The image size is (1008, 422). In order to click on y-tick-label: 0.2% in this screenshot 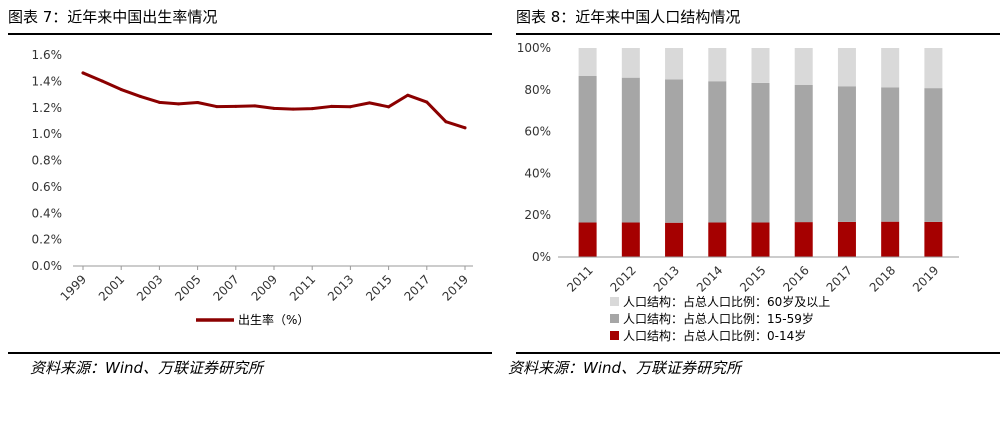, I will do `click(47, 240)`.